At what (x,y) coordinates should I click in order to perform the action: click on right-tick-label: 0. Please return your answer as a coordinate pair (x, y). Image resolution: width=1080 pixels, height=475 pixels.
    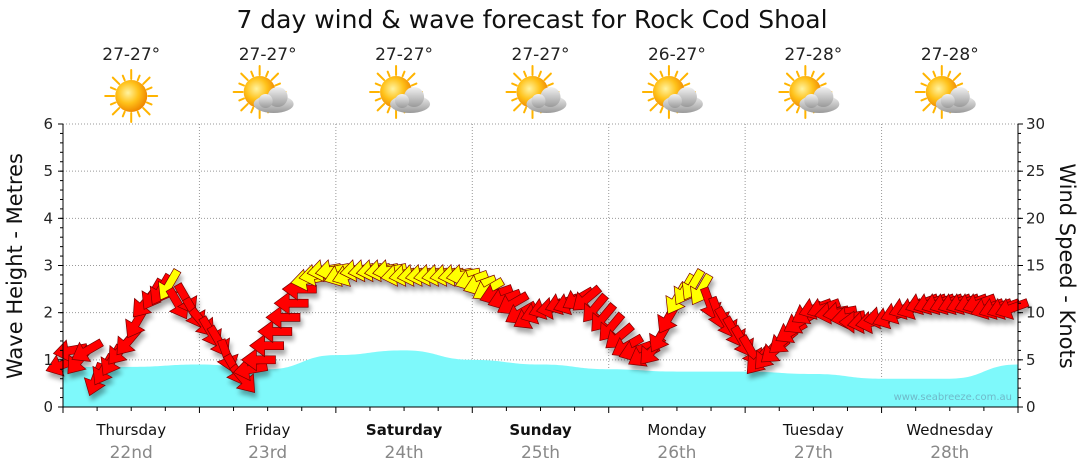
    Looking at the image, I should click on (1031, 407).